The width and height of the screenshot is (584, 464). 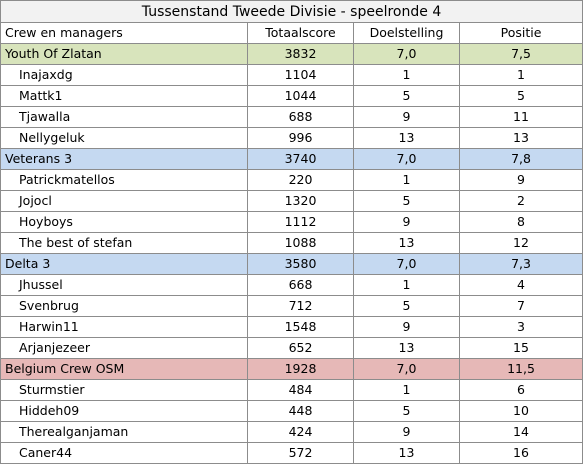 I want to click on team-score: 3580, so click(x=300, y=264).